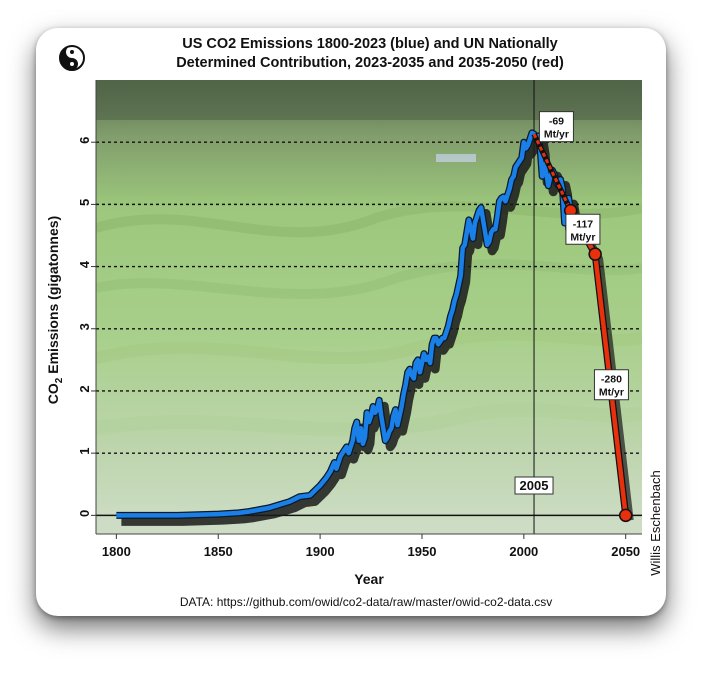 The width and height of the screenshot is (720, 679). Describe the element at coordinates (371, 546) in the screenshot. I see `x-axis-ticks: 1800 1850 1900 1950 2000 2050` at that location.